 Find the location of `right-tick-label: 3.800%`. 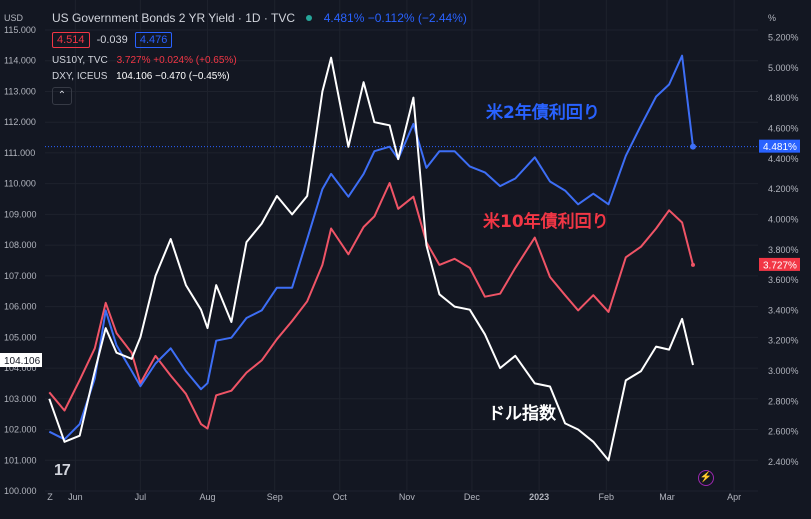

right-tick-label: 3.800% is located at coordinates (783, 250).